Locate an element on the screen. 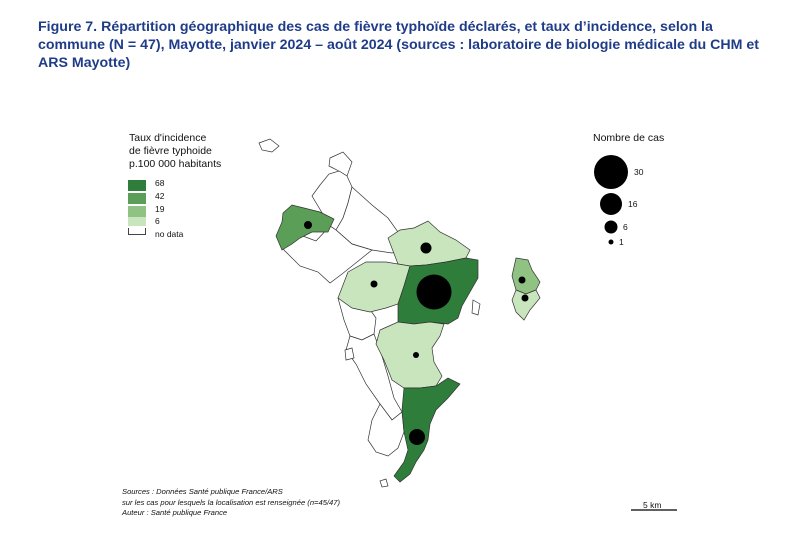 The image size is (800, 551). legend-label-68: 68 is located at coordinates (160, 183).